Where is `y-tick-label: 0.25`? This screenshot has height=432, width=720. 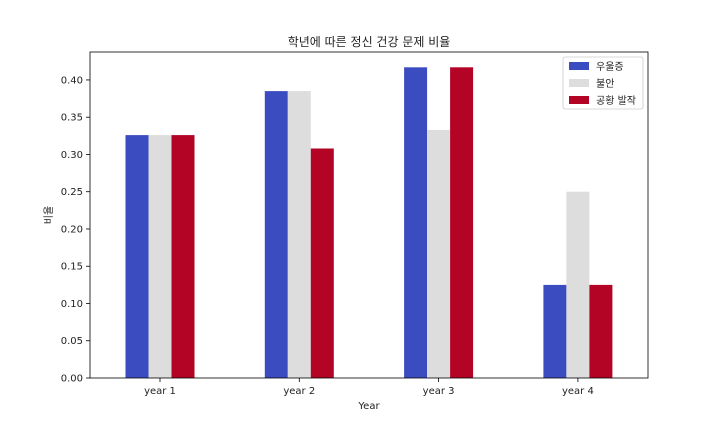 y-tick-label: 0.25 is located at coordinates (72, 192).